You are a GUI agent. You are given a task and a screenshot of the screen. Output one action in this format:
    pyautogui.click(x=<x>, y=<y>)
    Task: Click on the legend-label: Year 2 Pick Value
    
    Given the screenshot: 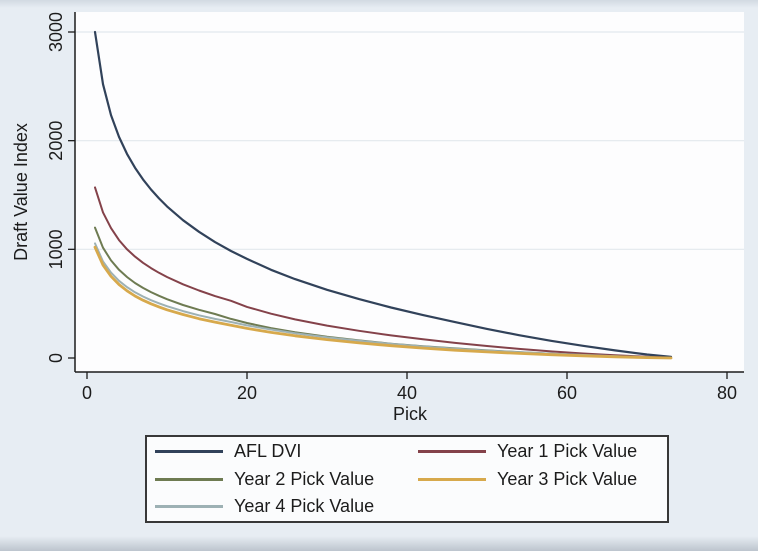 What is the action you would take?
    pyautogui.click(x=304, y=478)
    